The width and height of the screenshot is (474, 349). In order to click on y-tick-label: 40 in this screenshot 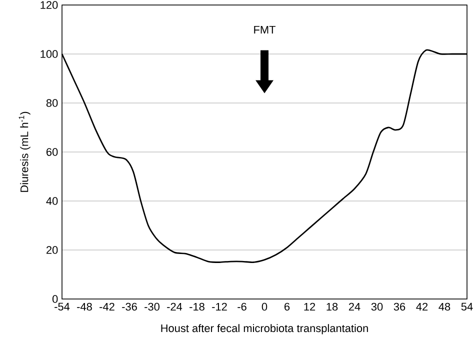, I will do `click(52, 201)`.